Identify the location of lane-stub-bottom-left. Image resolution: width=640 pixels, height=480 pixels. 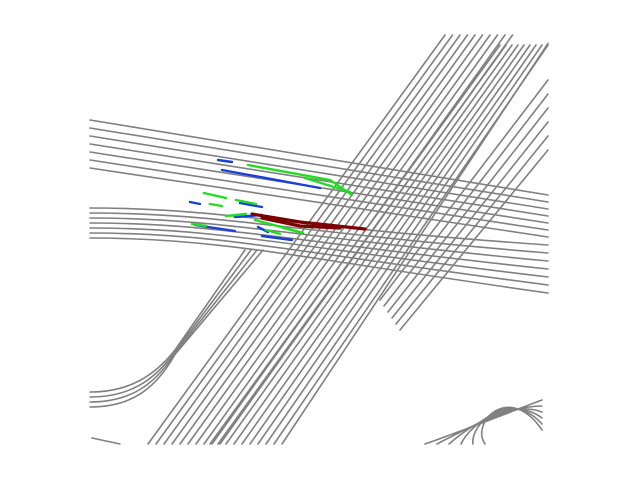
(106, 441).